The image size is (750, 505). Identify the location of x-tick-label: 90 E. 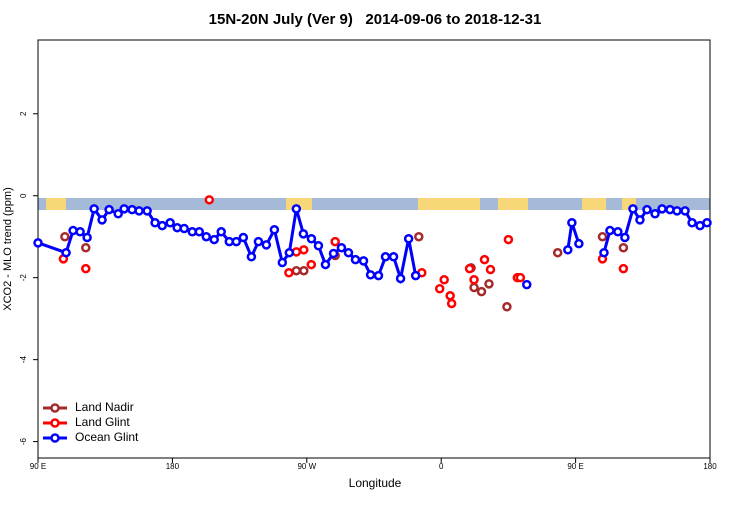
(575, 466).